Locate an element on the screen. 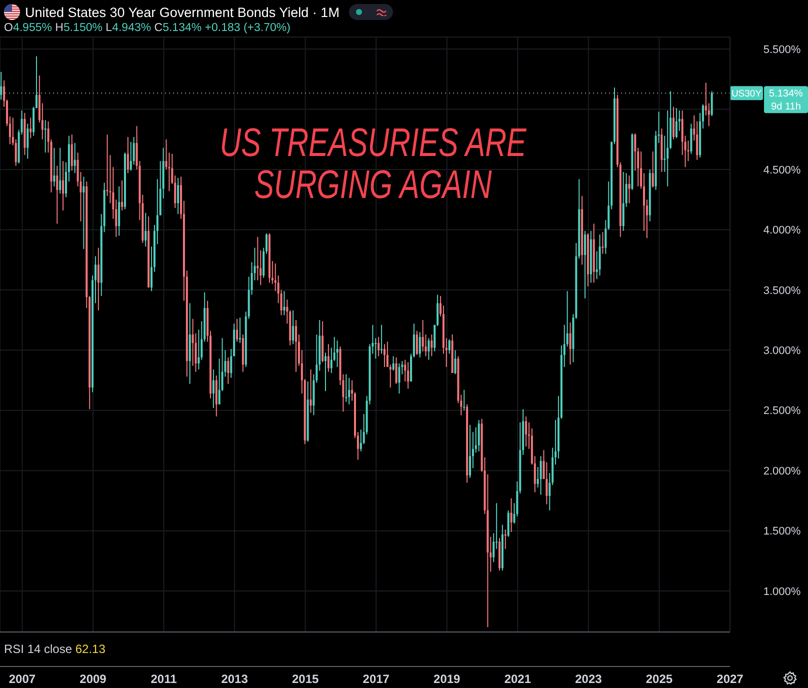 The height and width of the screenshot is (688, 808). x-tick-label: 2025 is located at coordinates (659, 679).